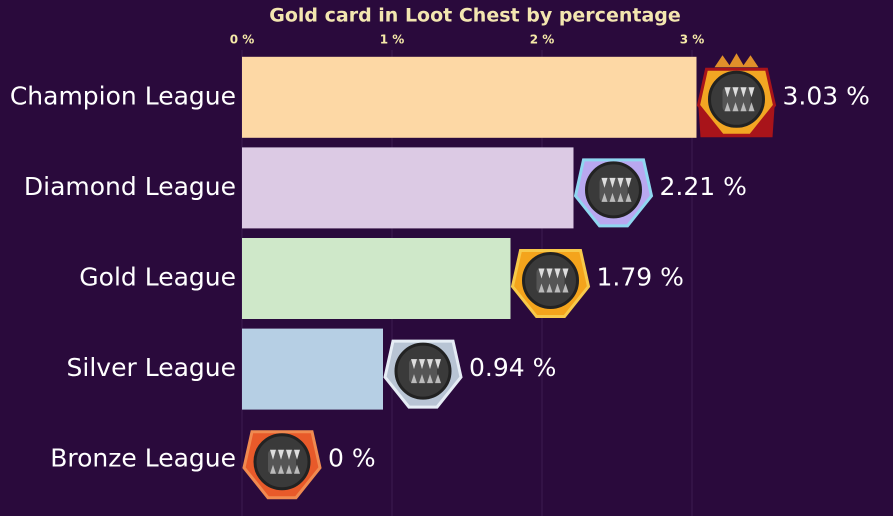 The image size is (893, 516). I want to click on category-label: Champion League, so click(123, 95).